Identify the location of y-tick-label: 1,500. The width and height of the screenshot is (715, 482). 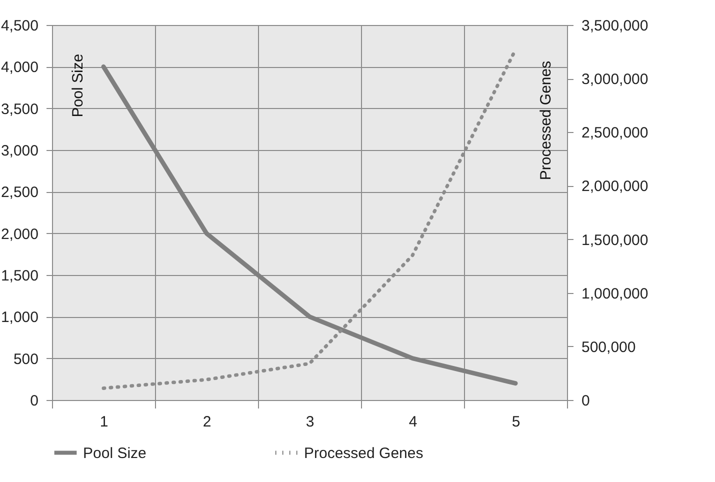
(19, 276).